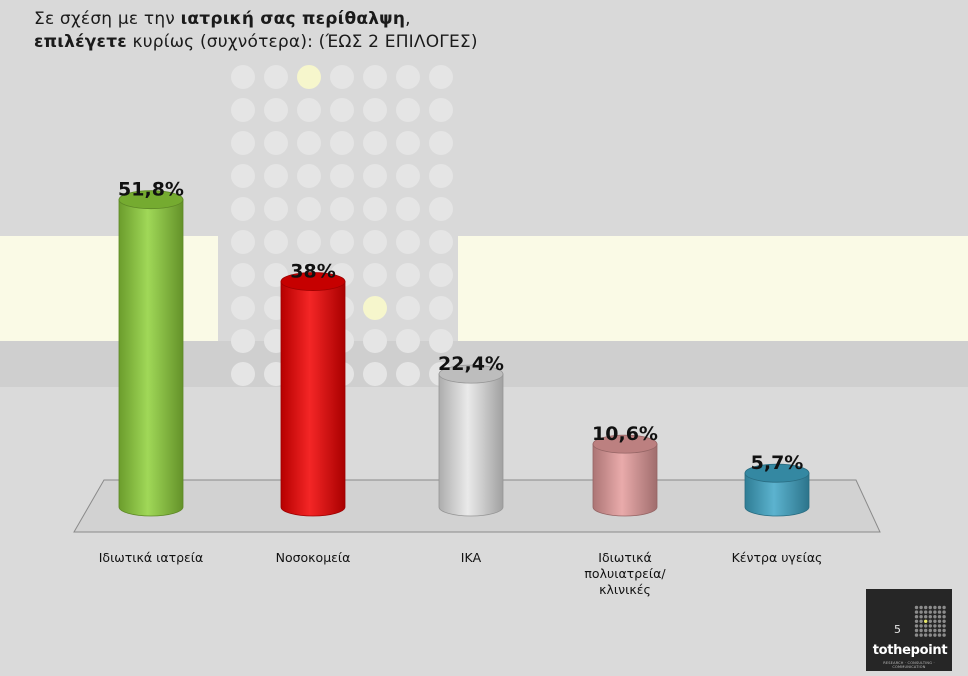  Describe the element at coordinates (625, 573) in the screenshot. I see `category-label: Ιδιωτικά πολυιατρεία/κλινικές` at that location.